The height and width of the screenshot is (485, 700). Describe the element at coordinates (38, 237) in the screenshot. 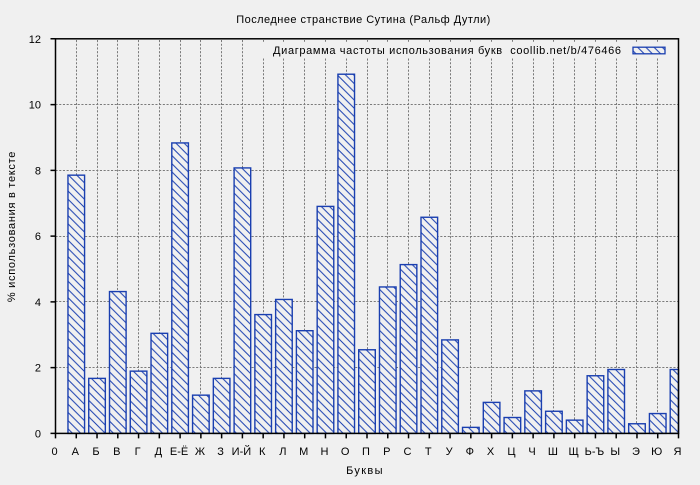

I see `svg-text: 6` at that location.